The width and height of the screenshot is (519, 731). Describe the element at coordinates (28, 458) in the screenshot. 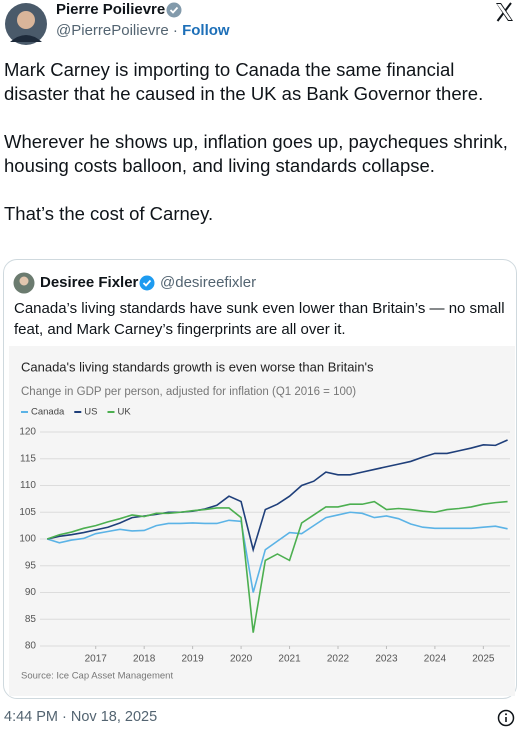

I see `y-tick-label: 115` at that location.